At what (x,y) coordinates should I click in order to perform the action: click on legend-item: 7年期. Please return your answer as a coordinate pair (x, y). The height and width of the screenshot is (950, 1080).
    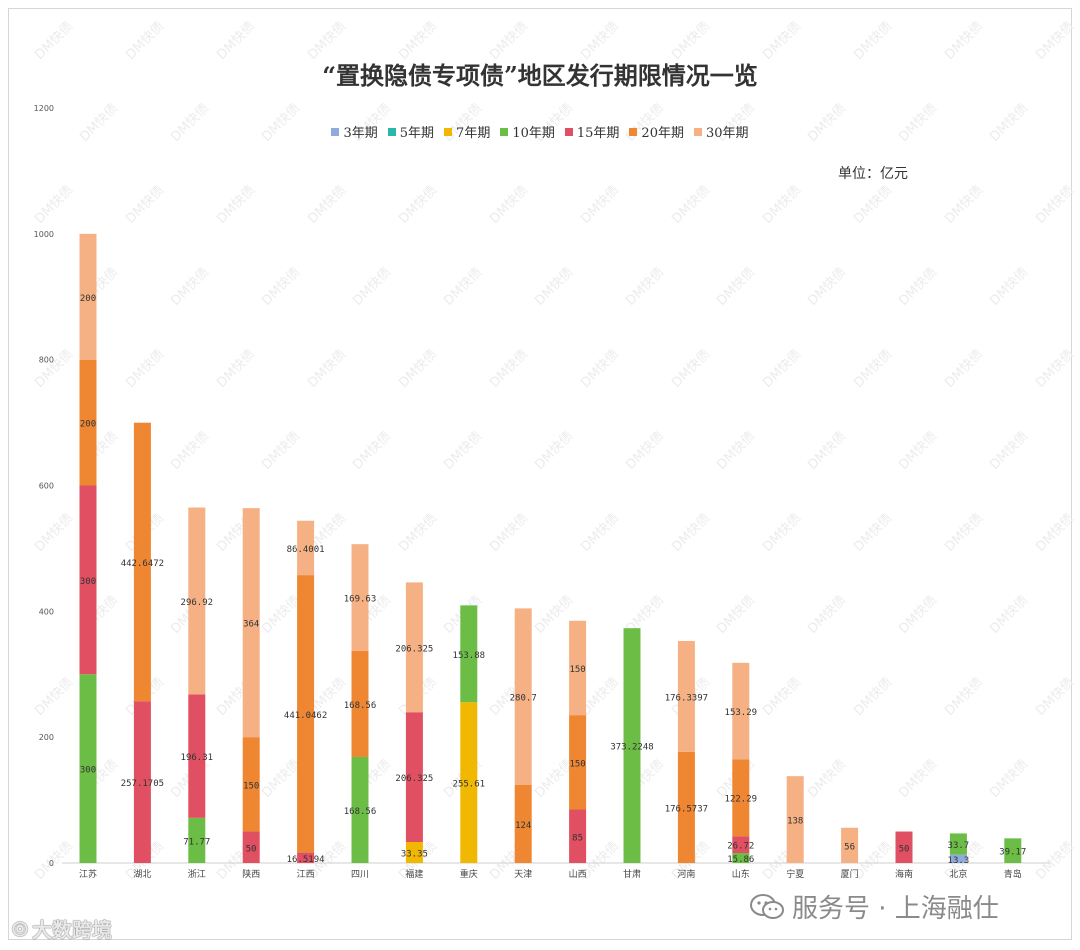
    Looking at the image, I should click on (467, 131).